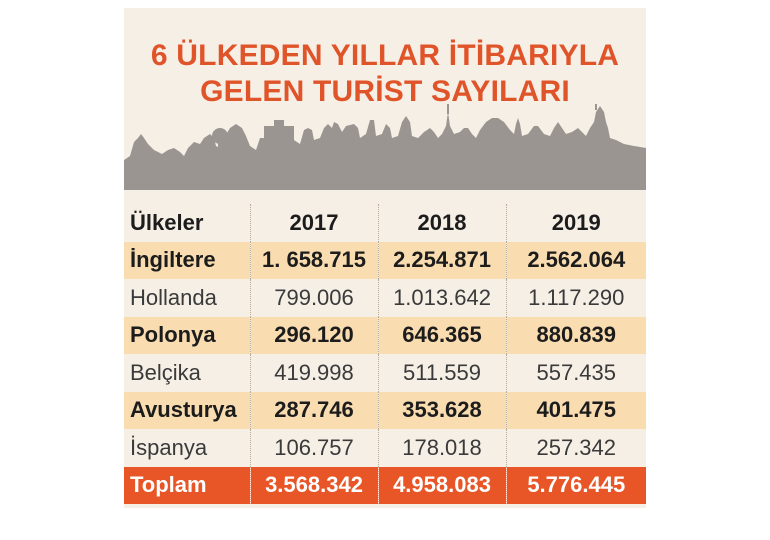 The width and height of the screenshot is (770, 540). What do you see at coordinates (187, 485) in the screenshot?
I see `total-label: Toplam` at bounding box center [187, 485].